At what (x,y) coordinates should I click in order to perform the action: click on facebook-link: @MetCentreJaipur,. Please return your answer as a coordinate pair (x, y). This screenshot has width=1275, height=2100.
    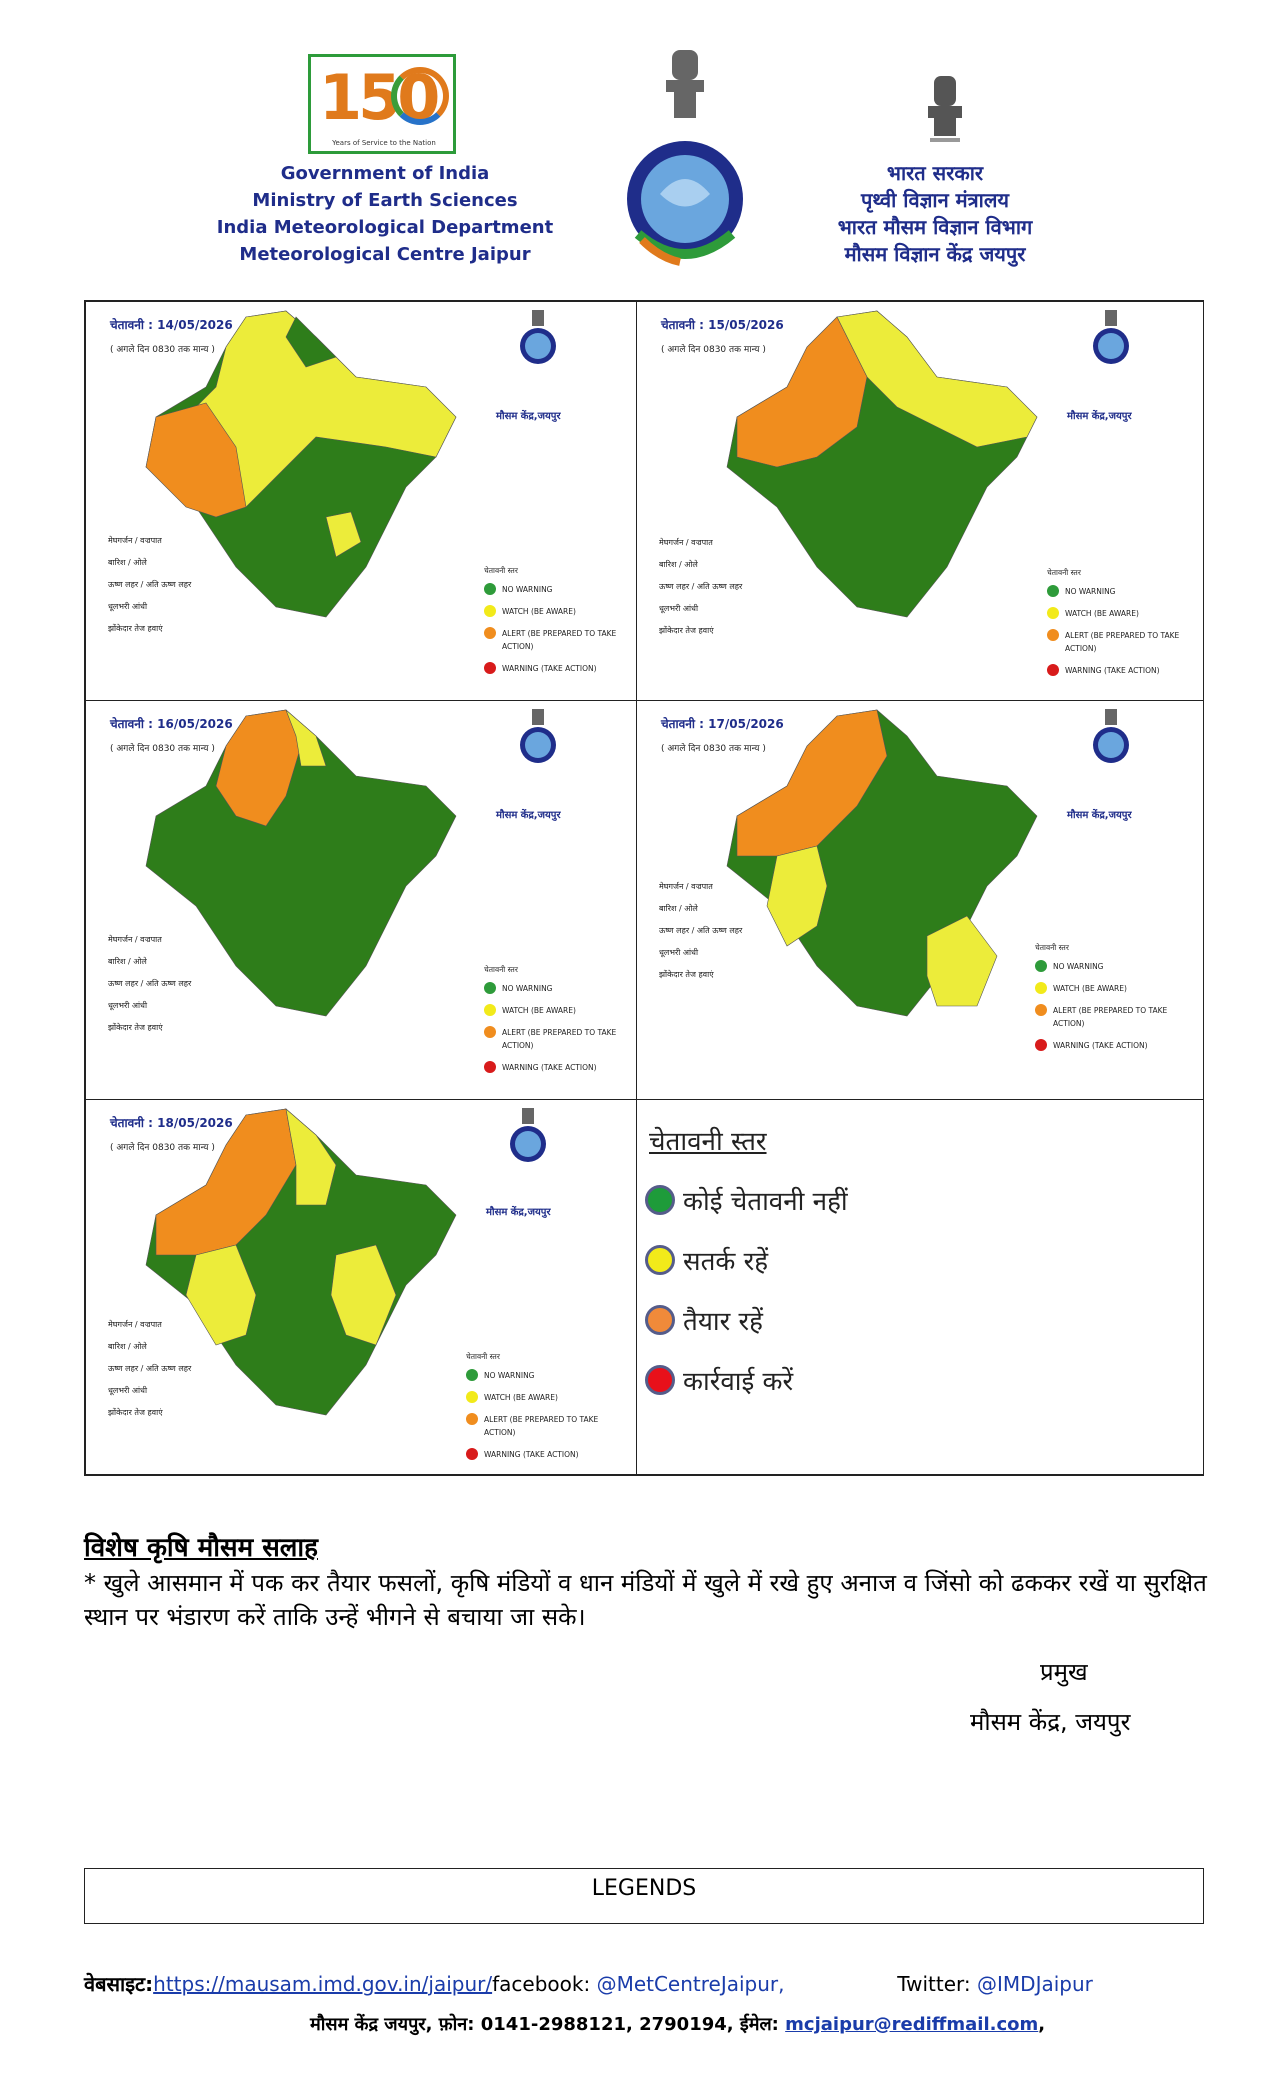
    Looking at the image, I should click on (690, 1984).